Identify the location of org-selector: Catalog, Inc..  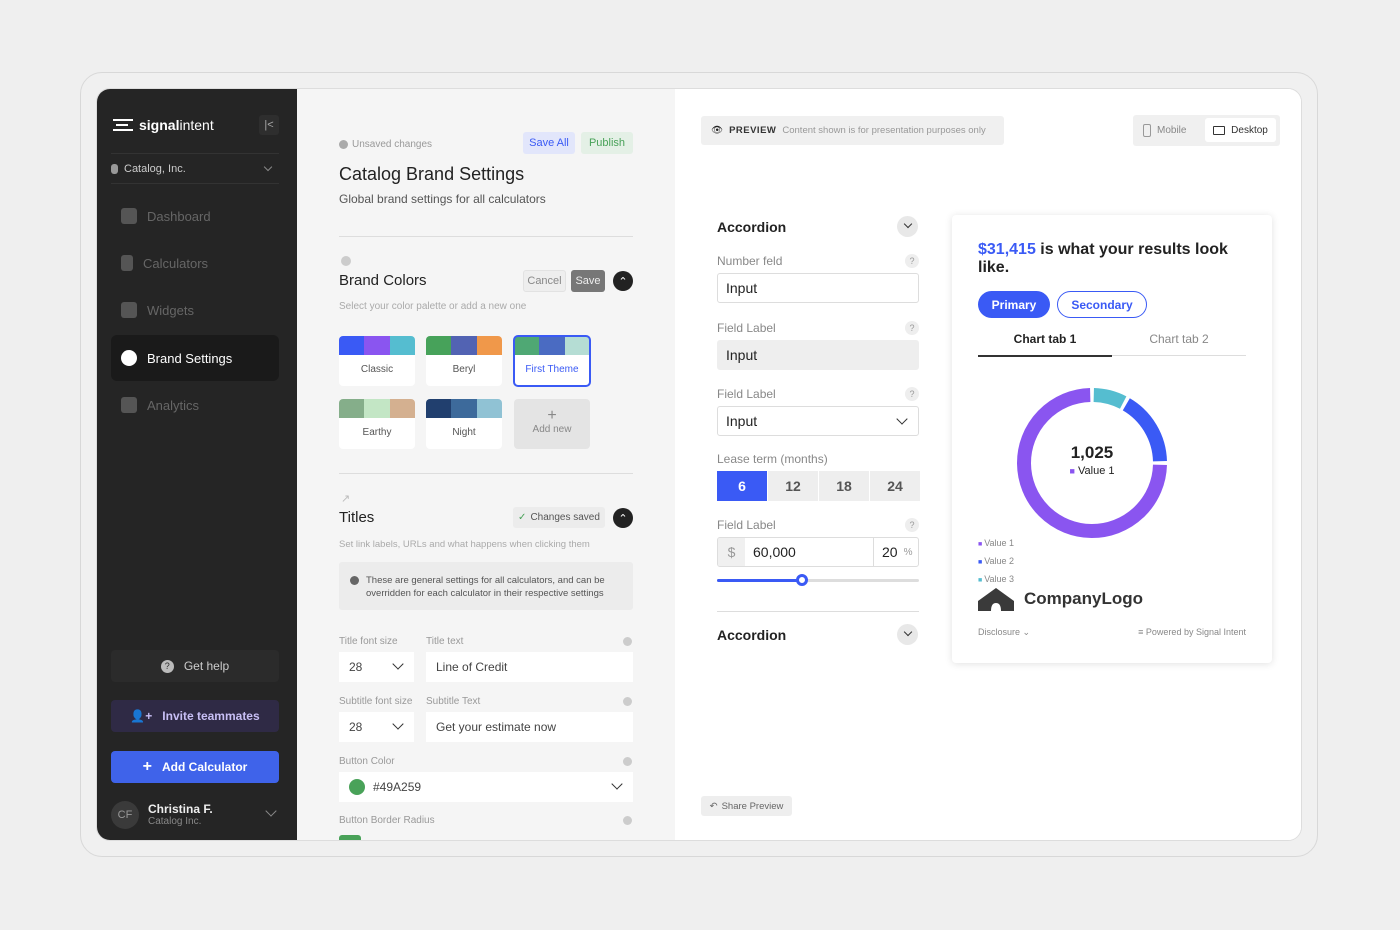
(195, 168).